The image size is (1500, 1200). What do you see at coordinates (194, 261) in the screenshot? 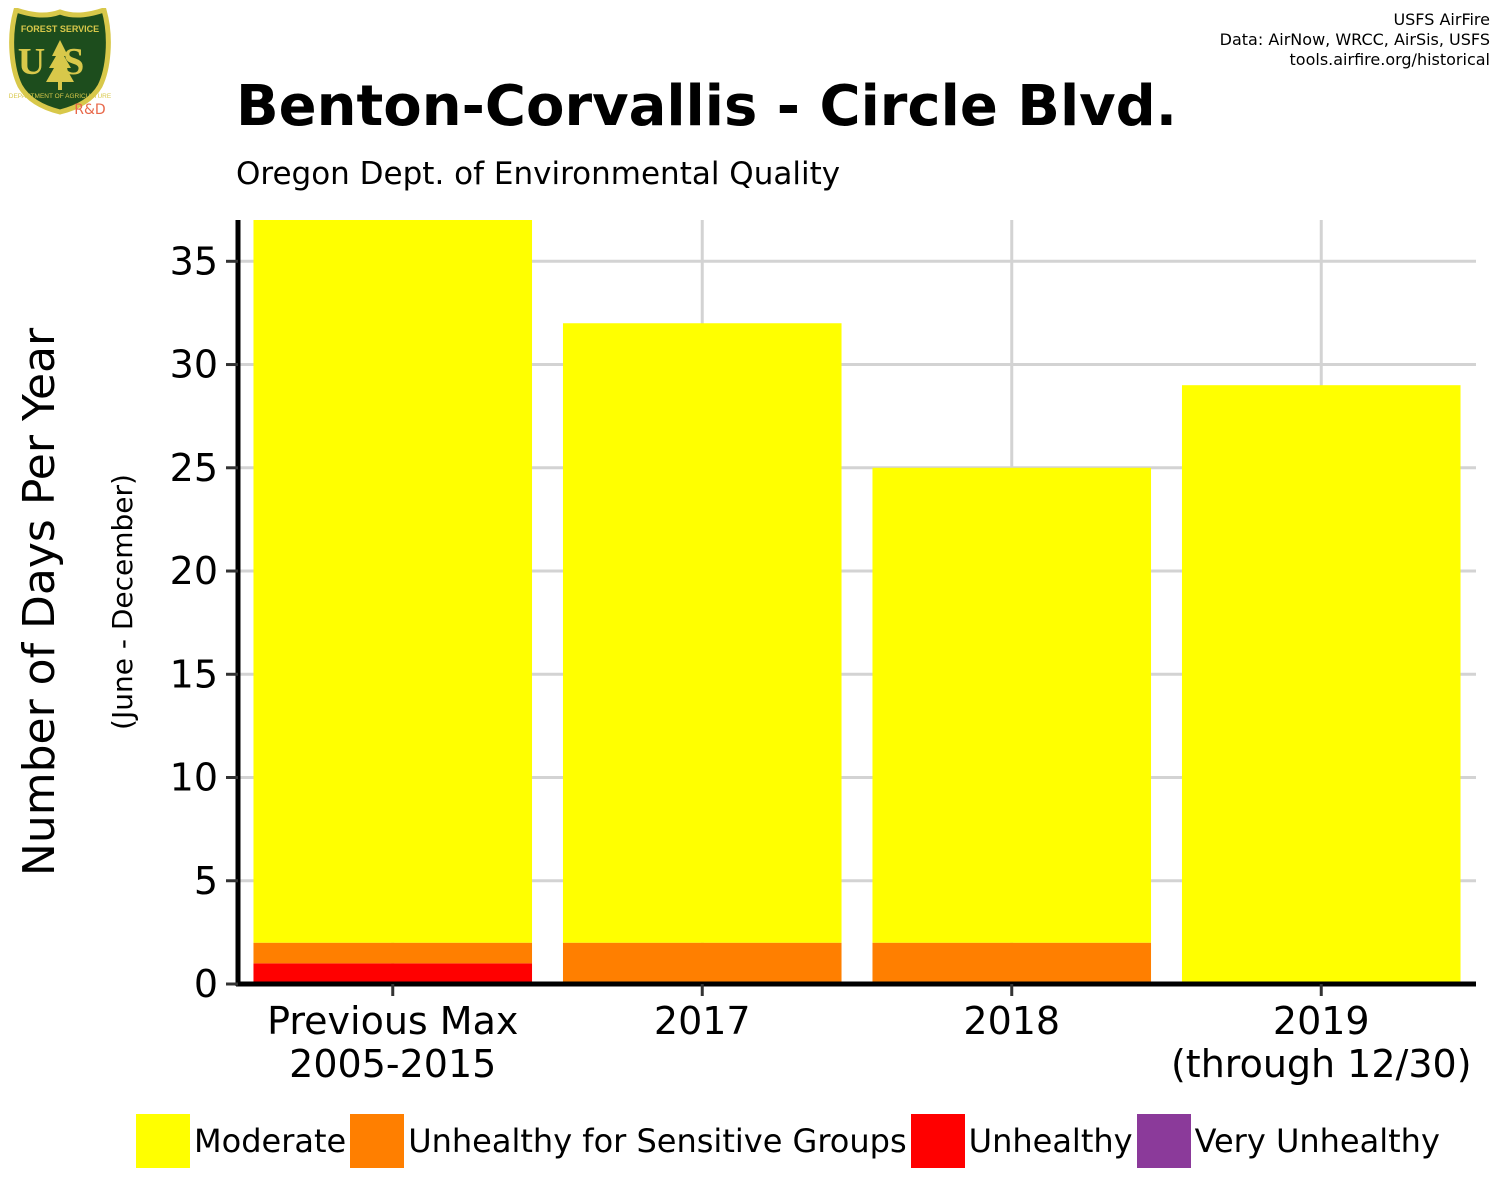
I see `y-tick-label: 35` at bounding box center [194, 261].